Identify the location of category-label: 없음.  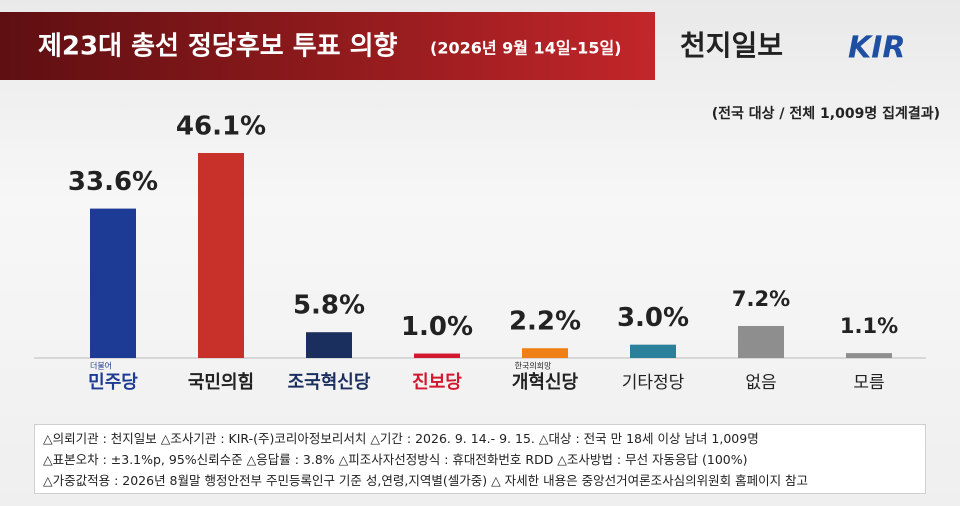
(760, 383).